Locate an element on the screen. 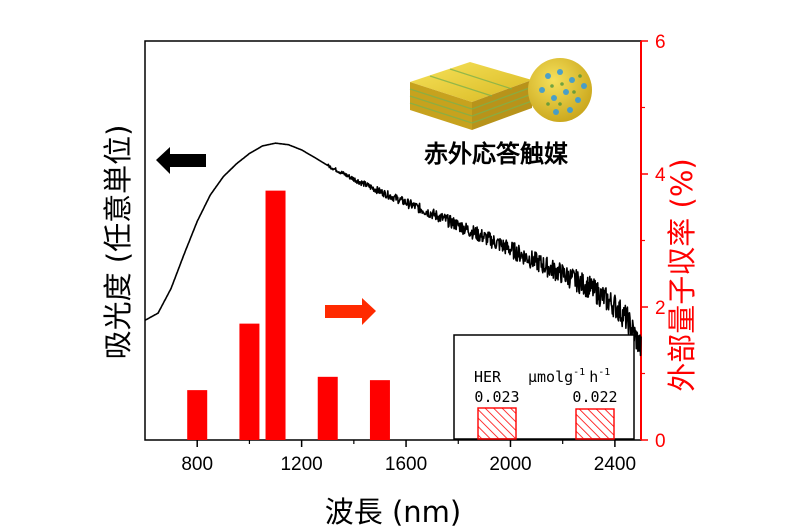 This screenshot has width=800, height=532. left-arrow-icon is located at coordinates (181, 160).